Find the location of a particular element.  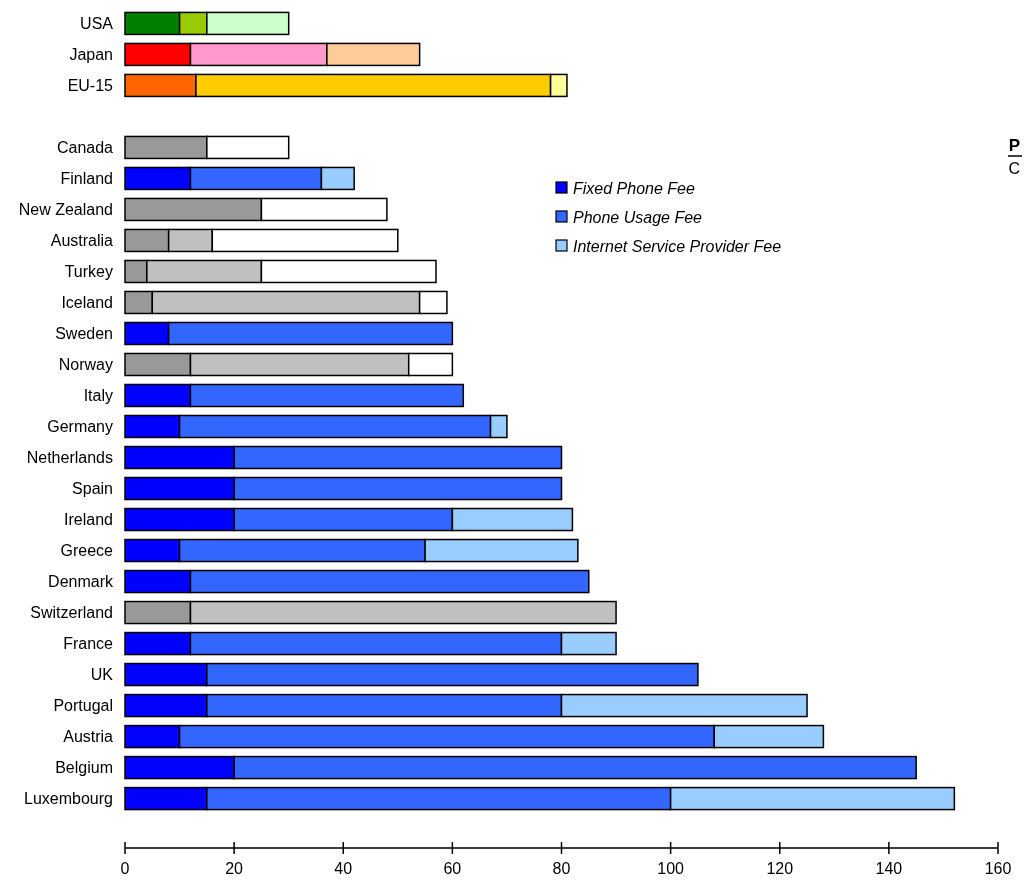

y-tick-label: USA is located at coordinates (97, 24).